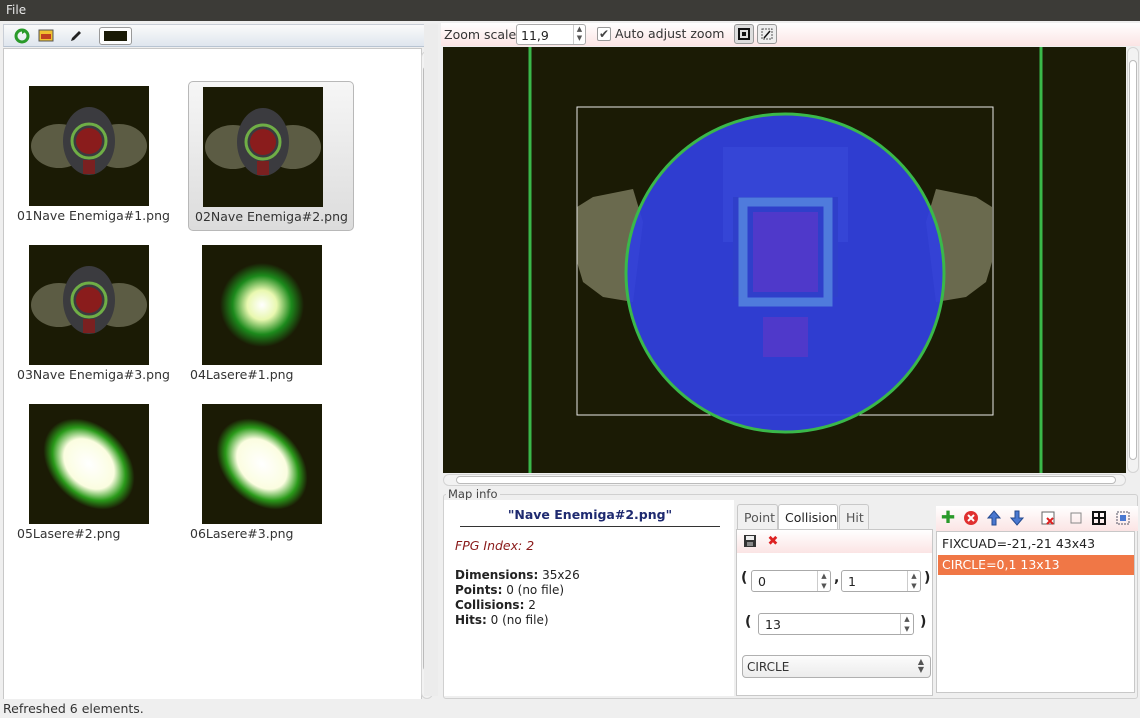 Image resolution: width=1140 pixels, height=718 pixels. Describe the element at coordinates (76, 36) in the screenshot. I see `pencil-icon` at that location.